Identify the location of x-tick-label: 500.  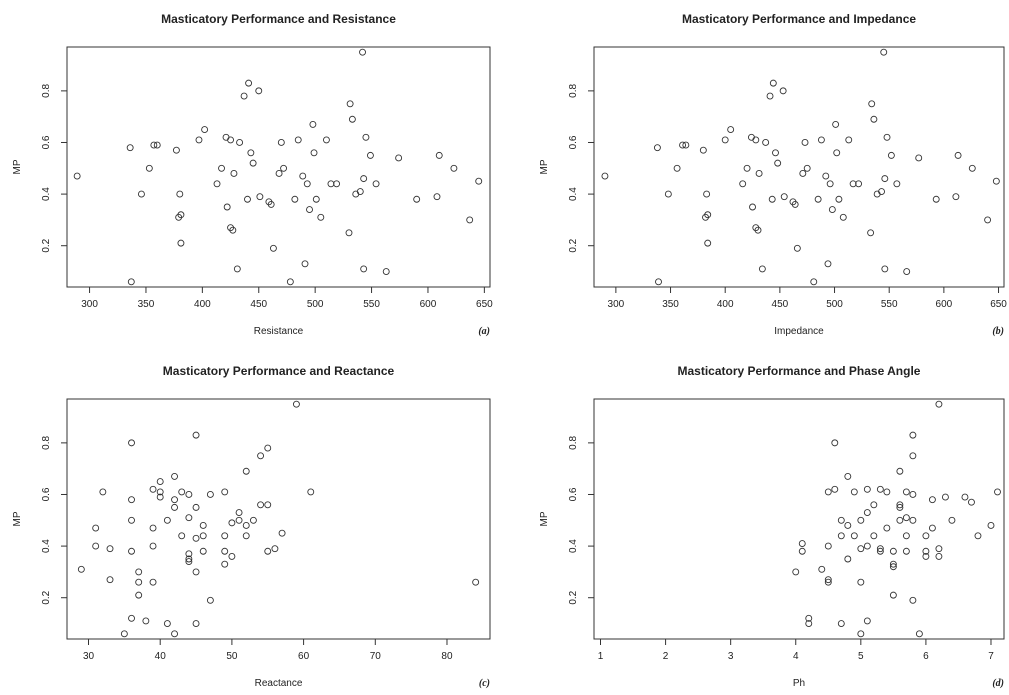
(834, 304).